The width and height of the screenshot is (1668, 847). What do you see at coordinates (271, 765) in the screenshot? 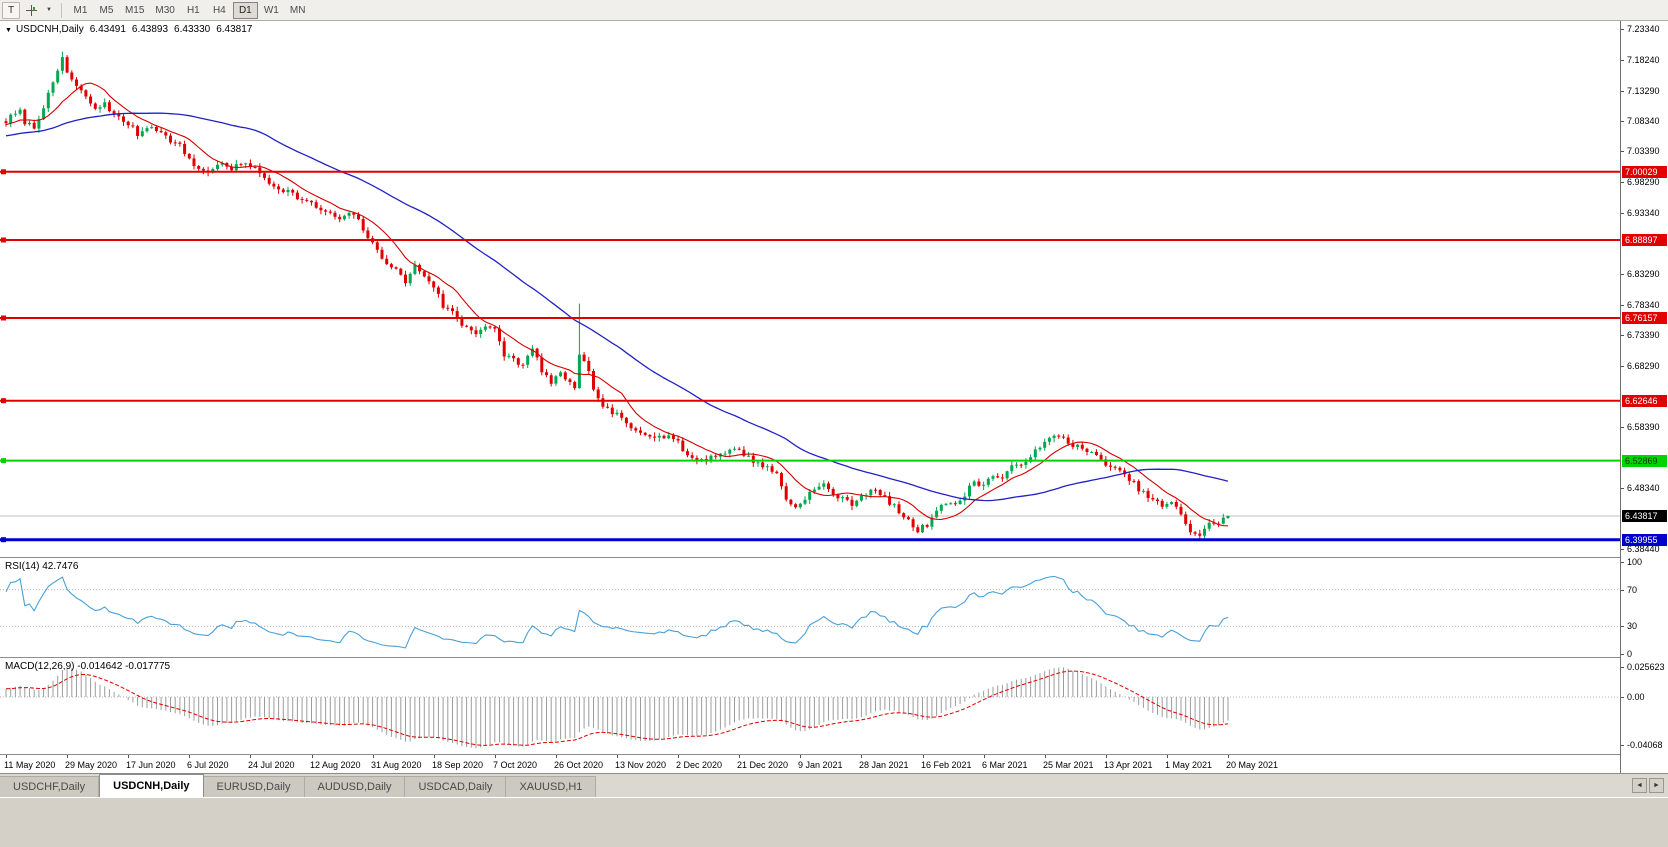
I see `date-label: 24 Jul 2020` at bounding box center [271, 765].